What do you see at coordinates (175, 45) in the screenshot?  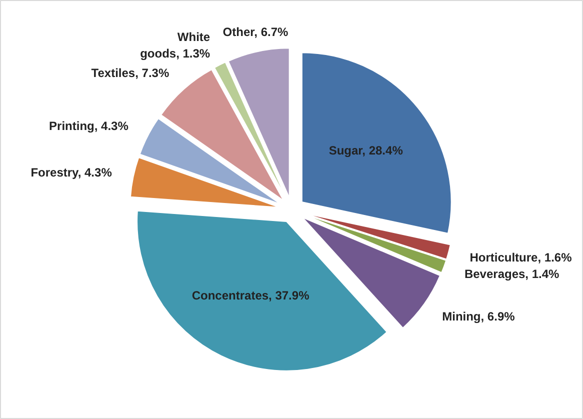 I see `slice-label: White goods, 1.3%` at bounding box center [175, 45].